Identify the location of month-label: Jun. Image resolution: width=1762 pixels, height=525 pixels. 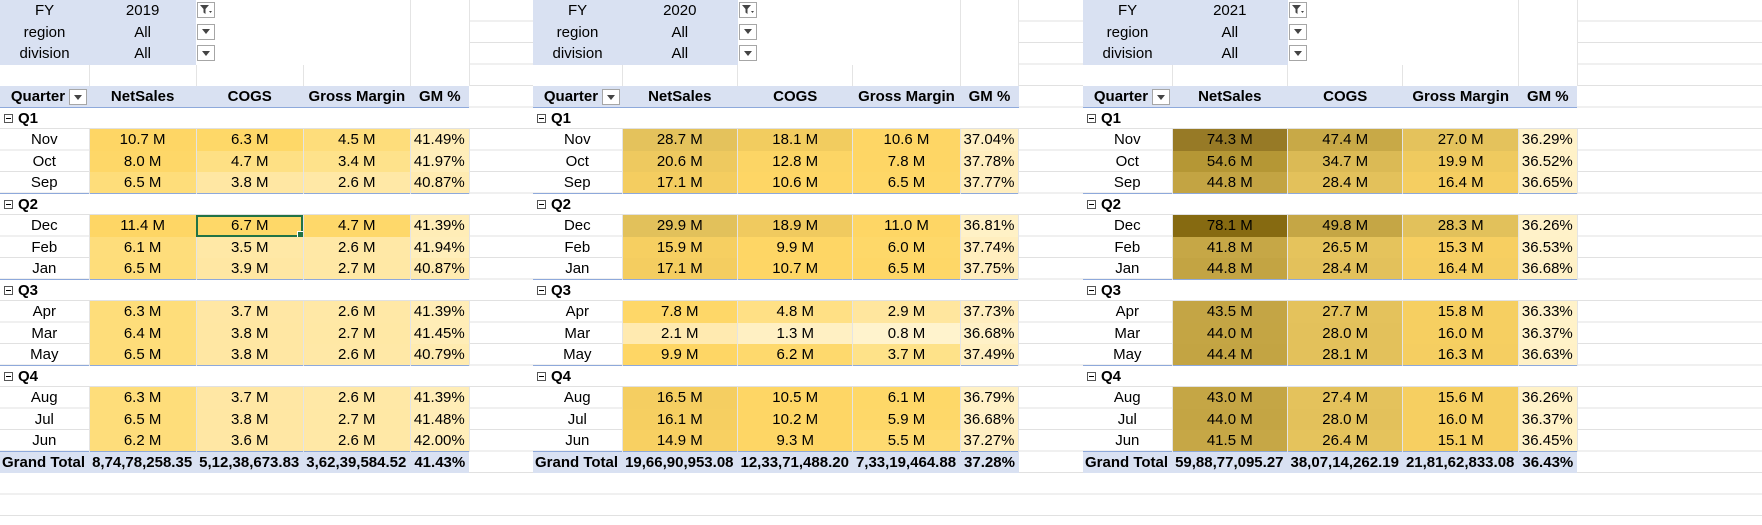
(578, 441).